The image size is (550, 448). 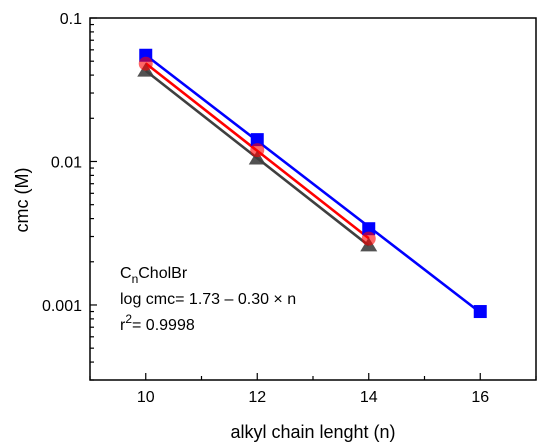 What do you see at coordinates (66, 162) in the screenshot?
I see `y-tick-label: 0.01` at bounding box center [66, 162].